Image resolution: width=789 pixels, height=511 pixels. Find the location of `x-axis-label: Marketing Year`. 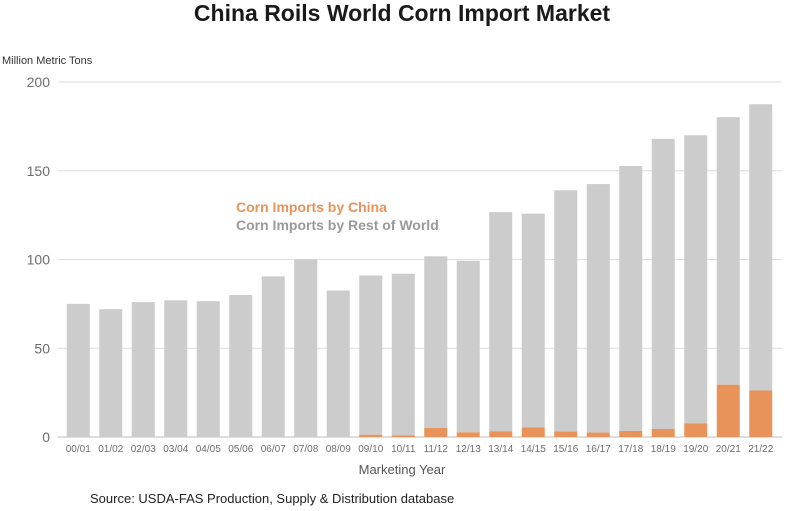

x-axis-label: Marketing Year is located at coordinates (402, 469).